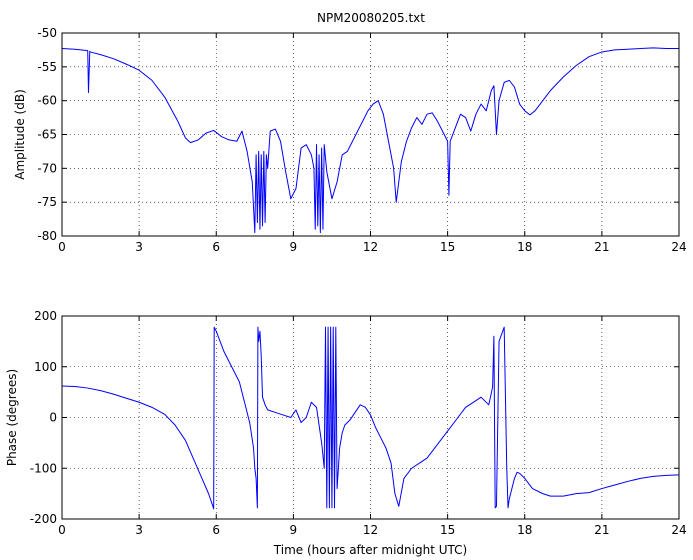  I want to click on amplitude-x-tick-label: 21, so click(601, 247).